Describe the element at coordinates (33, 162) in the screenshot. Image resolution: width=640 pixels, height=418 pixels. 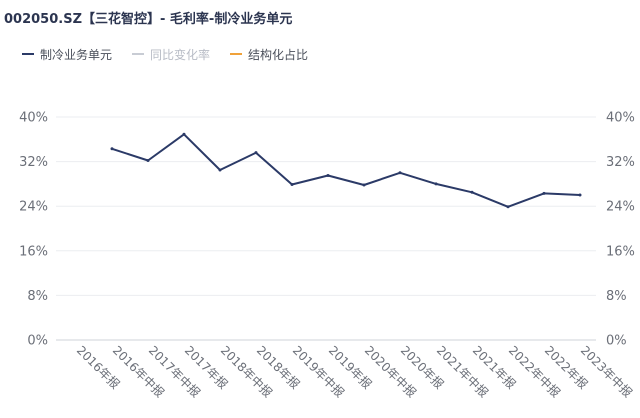
I see `y-tick-label-left: 32%` at that location.